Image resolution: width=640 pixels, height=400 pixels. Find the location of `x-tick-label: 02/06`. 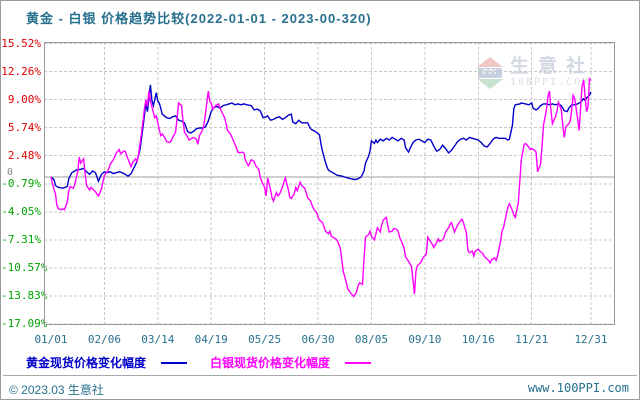

x-tick-label: 02/06 is located at coordinates (104, 339).